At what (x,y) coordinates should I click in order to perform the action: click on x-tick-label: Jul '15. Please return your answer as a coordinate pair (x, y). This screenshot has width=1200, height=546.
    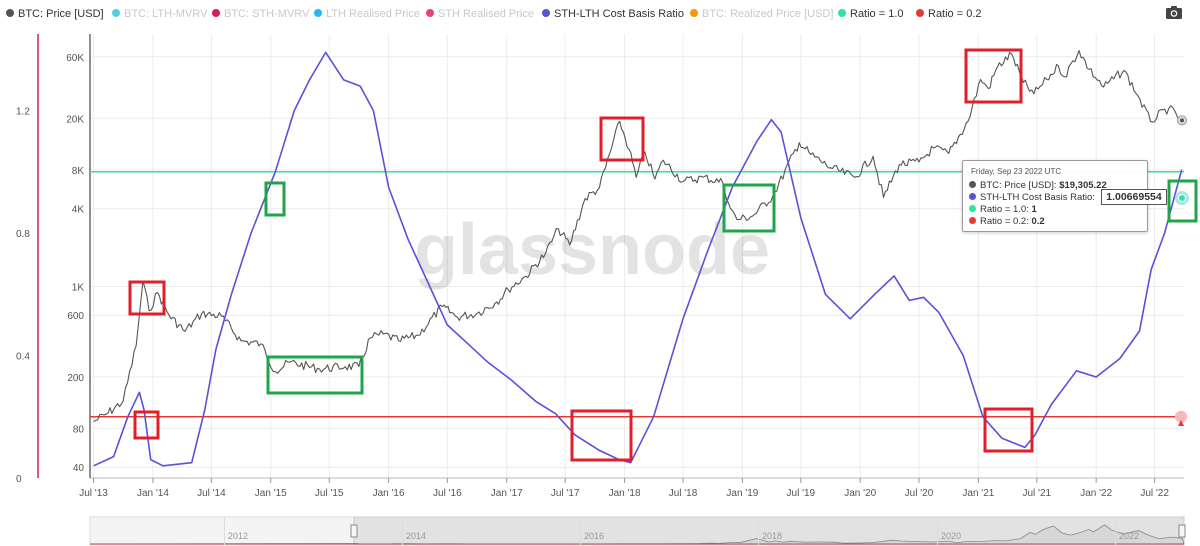
    Looking at the image, I should click on (329, 493).